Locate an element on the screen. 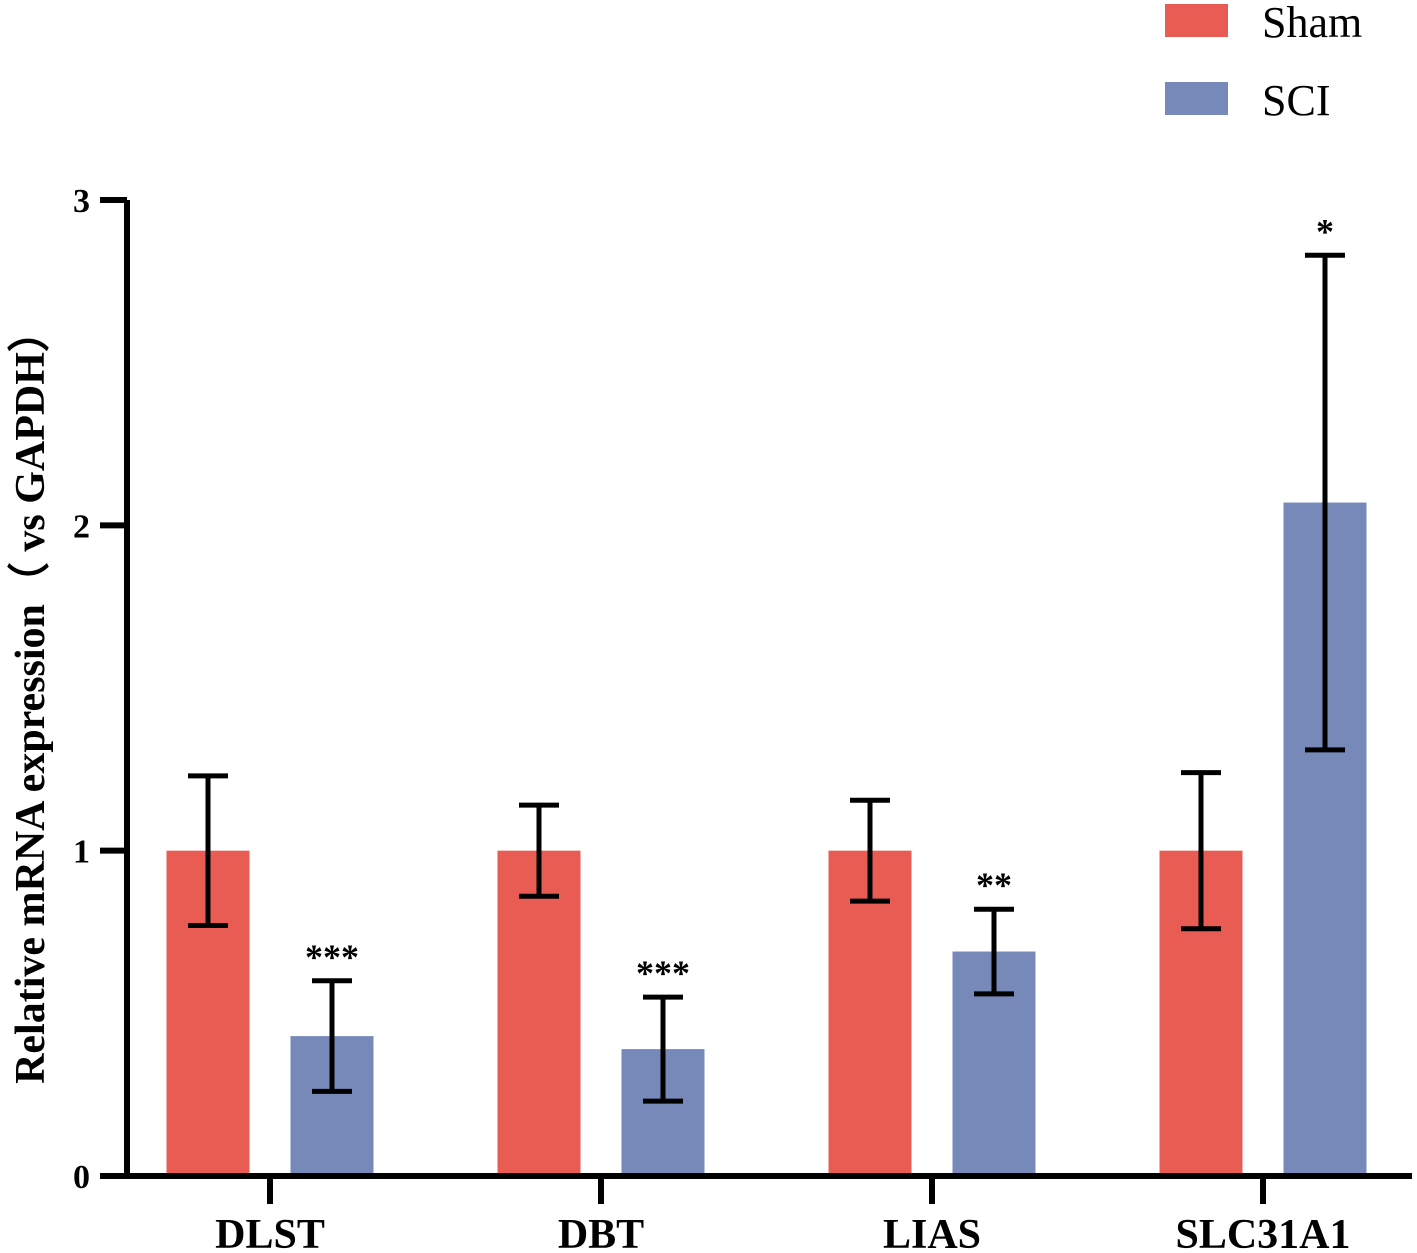  y-tick-label: 3 is located at coordinates (81, 201).